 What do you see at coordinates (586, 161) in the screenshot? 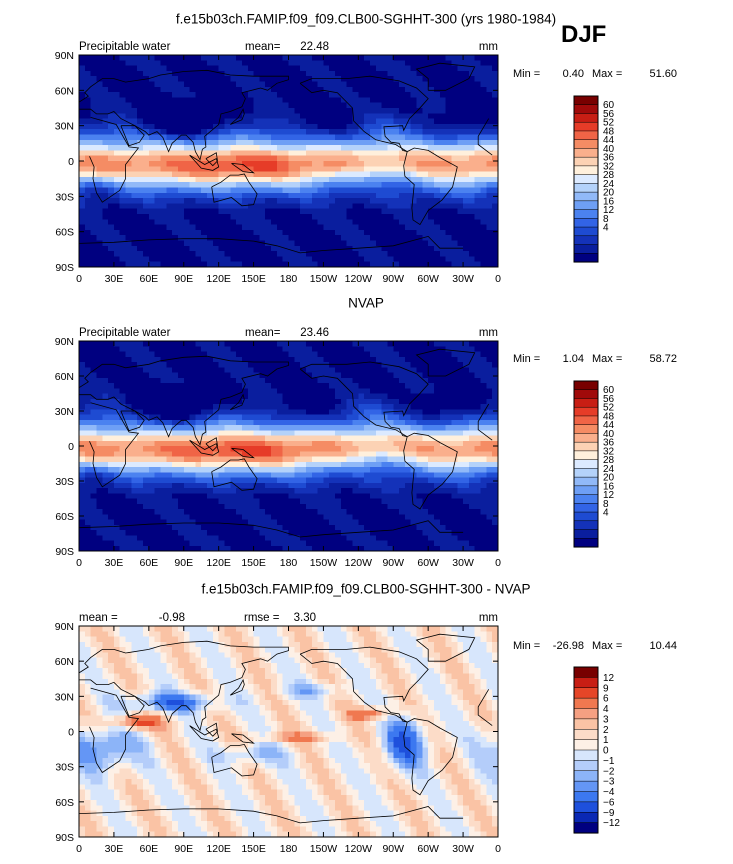
I see `colorbar-swatch` at bounding box center [586, 161].